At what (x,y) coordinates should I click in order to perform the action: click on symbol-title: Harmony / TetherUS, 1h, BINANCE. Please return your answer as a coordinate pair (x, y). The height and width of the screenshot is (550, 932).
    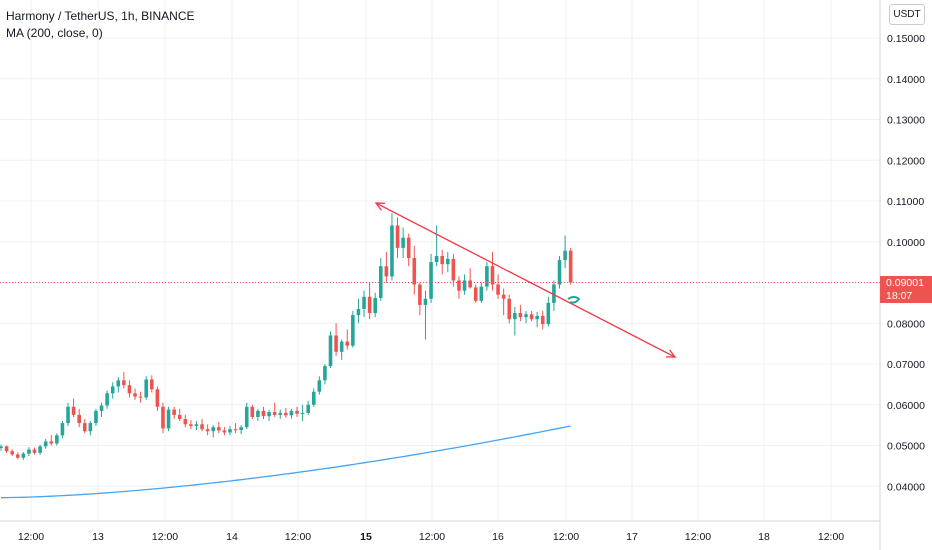
    Looking at the image, I should click on (100, 16).